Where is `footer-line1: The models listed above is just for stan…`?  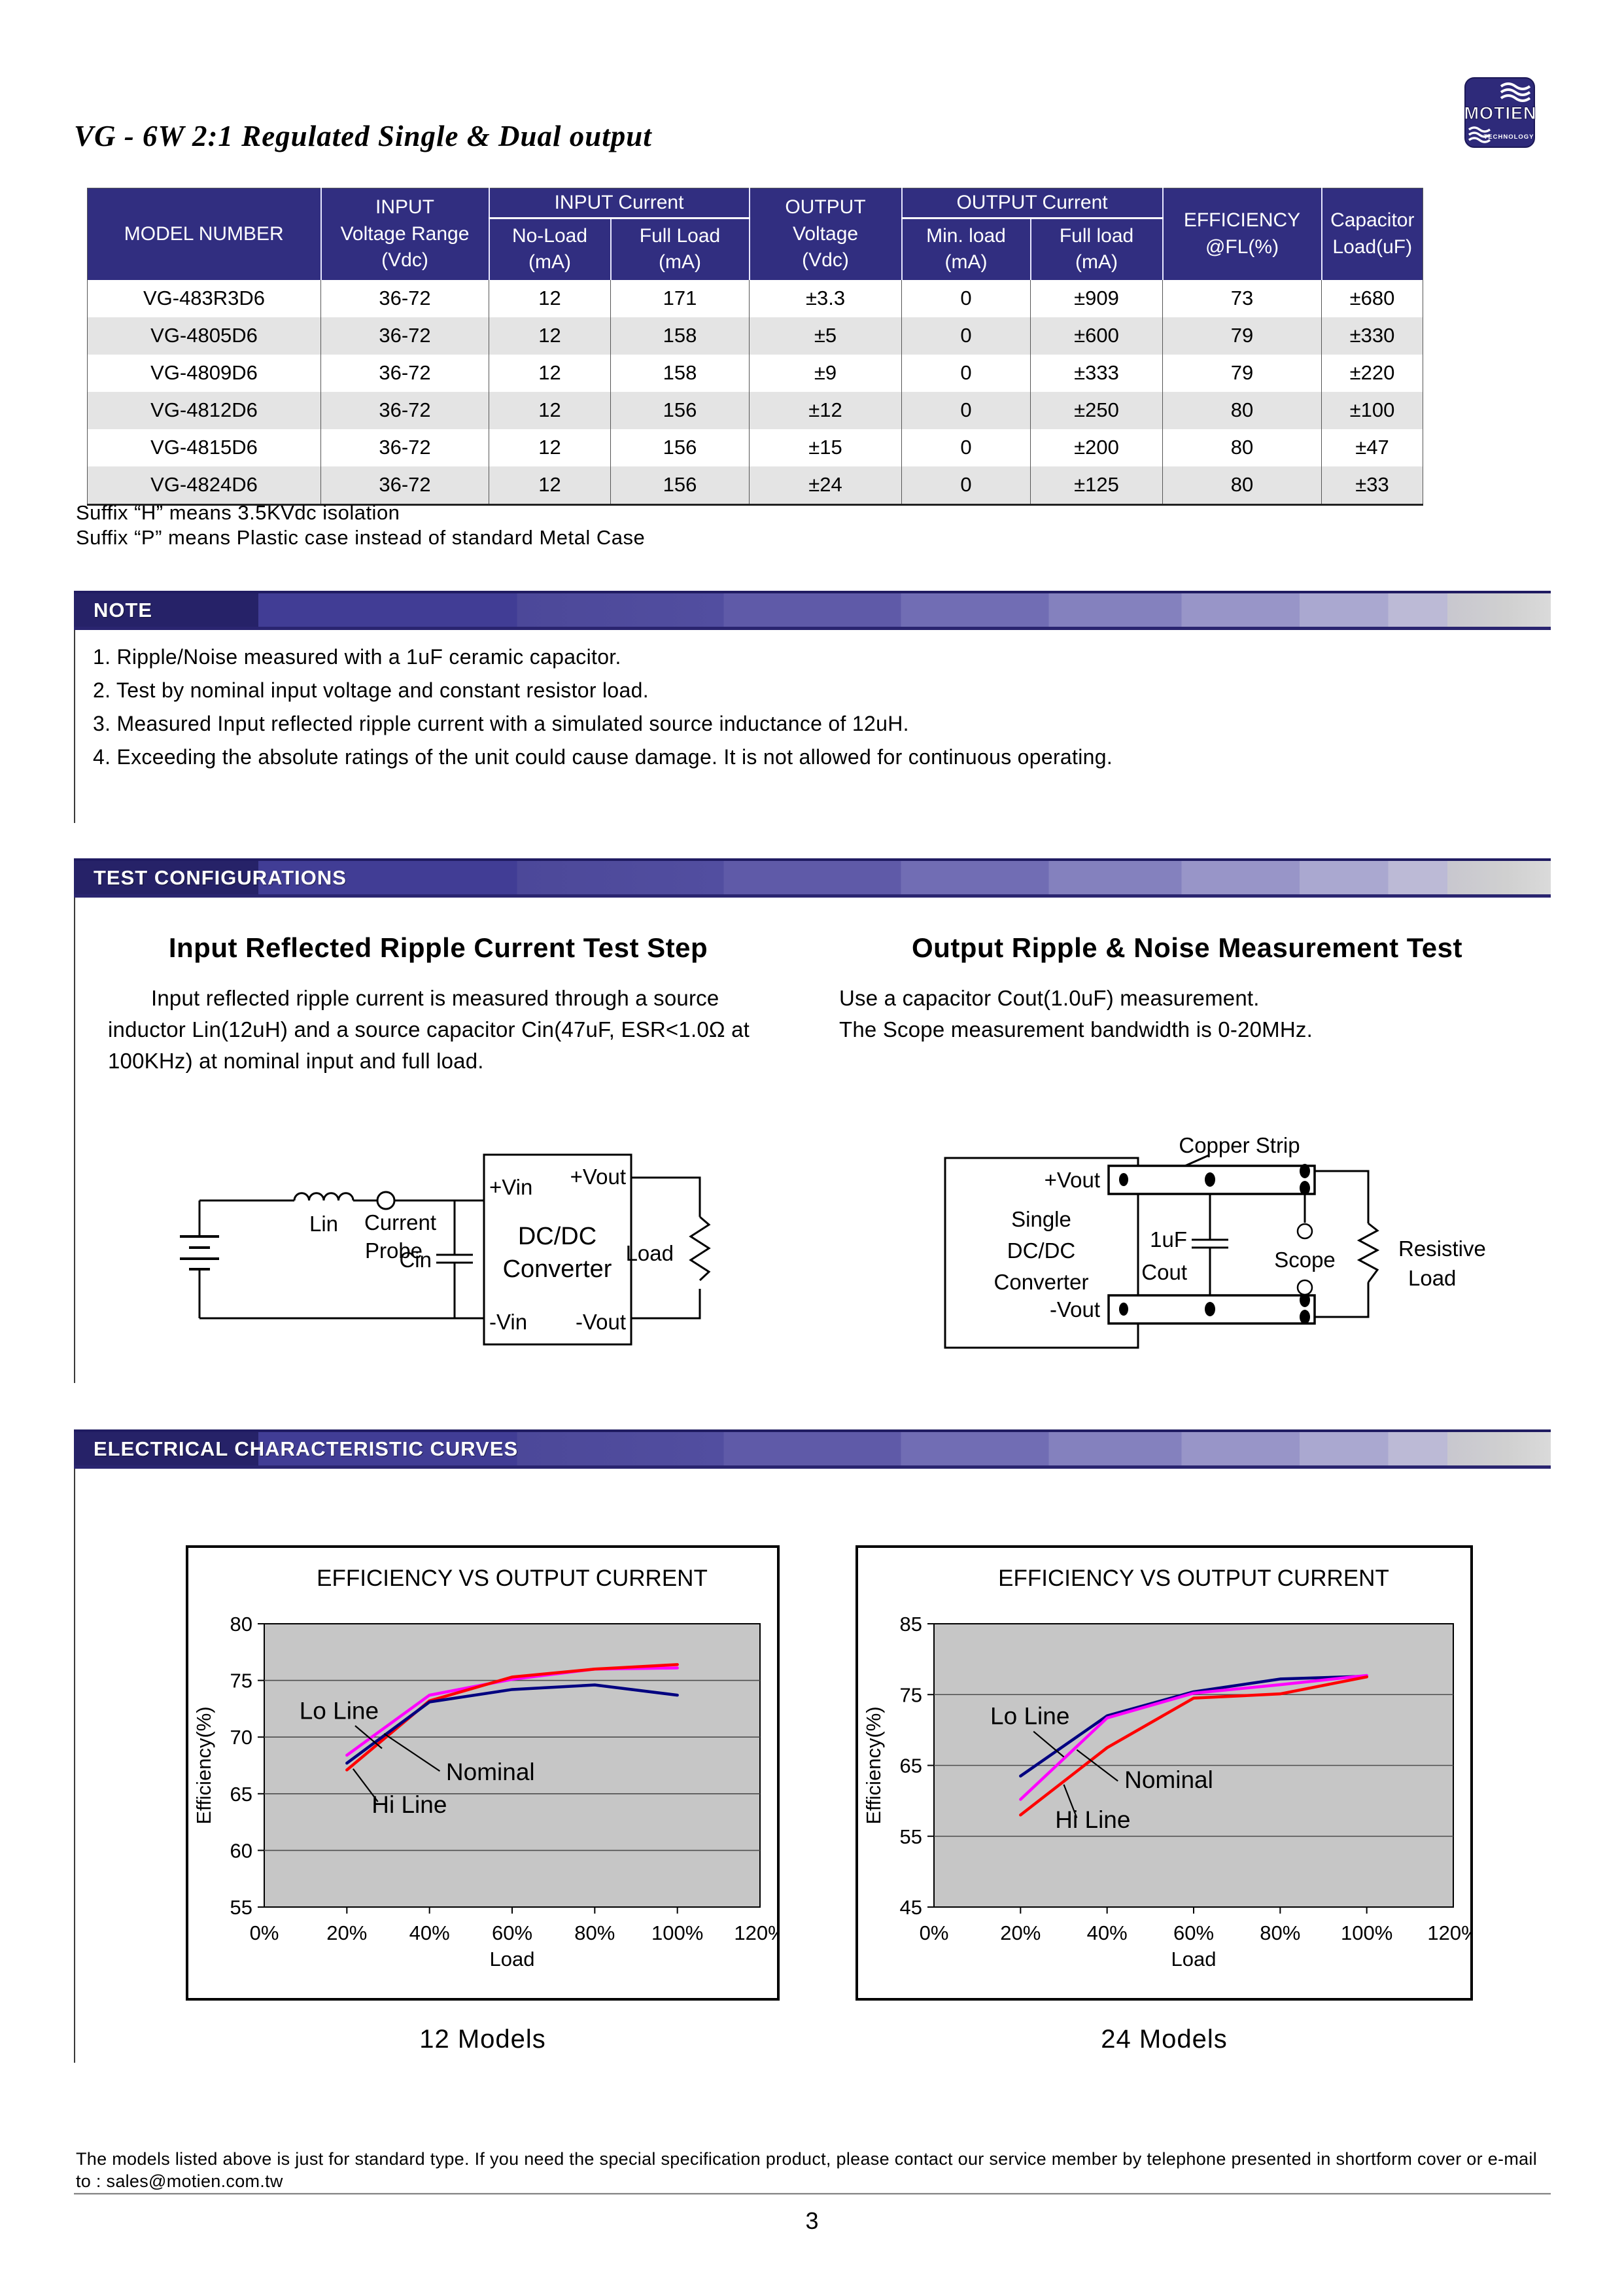
footer-line1: The models listed above is just for stan… is located at coordinates (807, 2159).